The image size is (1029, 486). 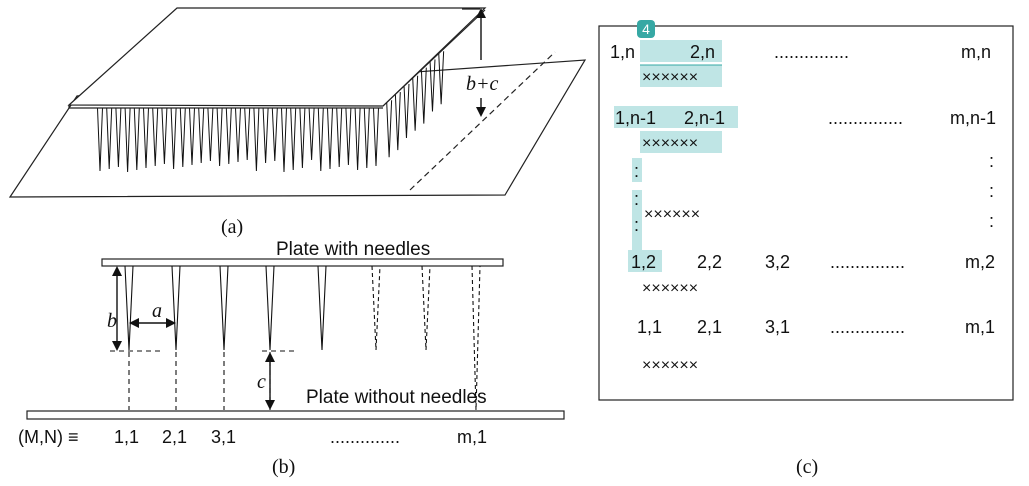 What do you see at coordinates (472, 437) in the screenshot?
I see `position-label: m,1` at bounding box center [472, 437].